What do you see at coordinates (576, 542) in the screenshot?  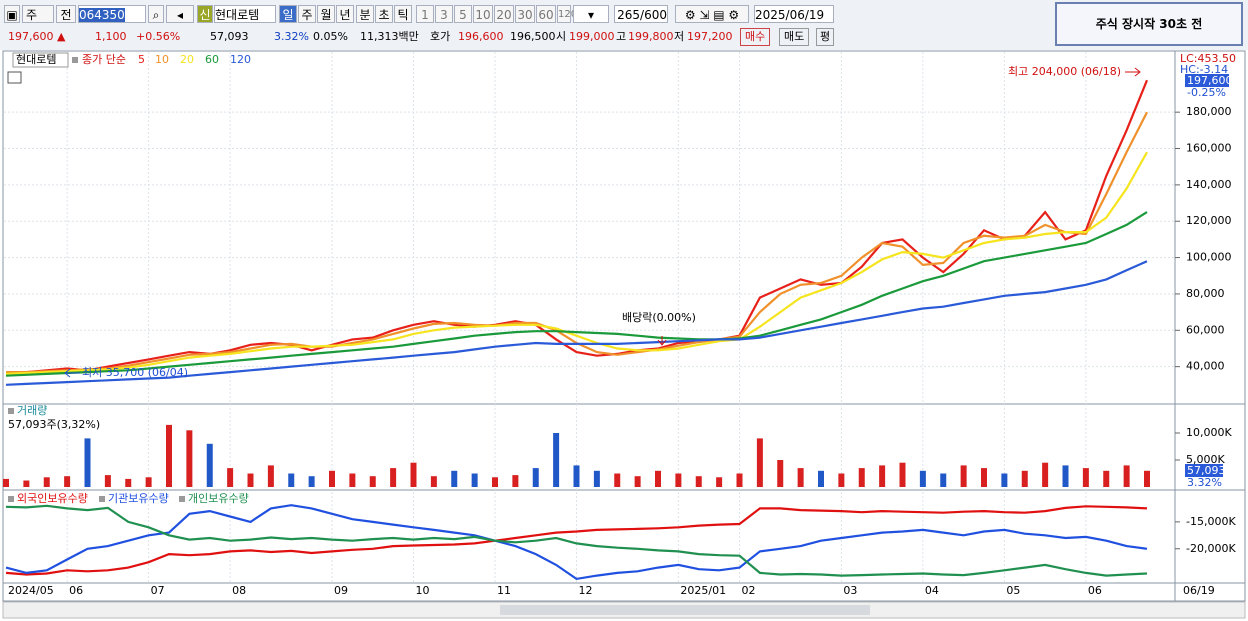 I see `series-line` at bounding box center [576, 542].